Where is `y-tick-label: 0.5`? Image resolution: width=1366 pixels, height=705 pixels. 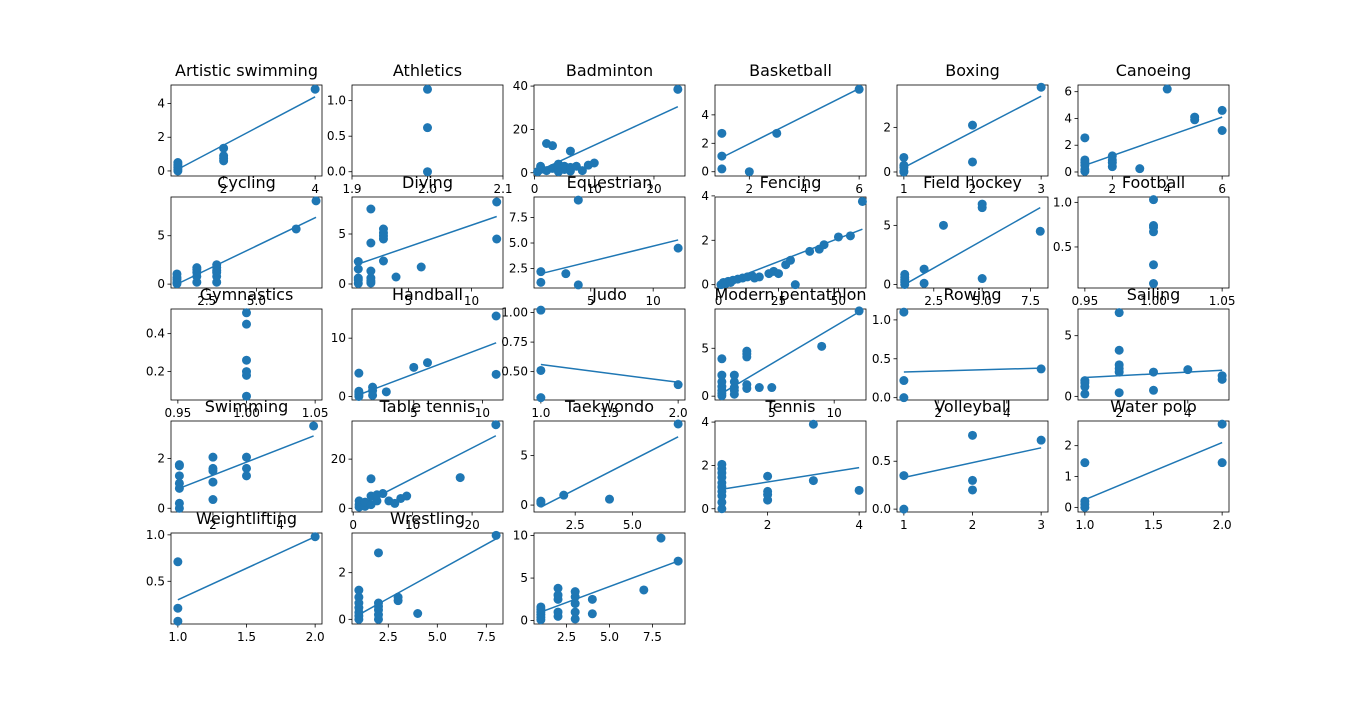
y-tick-label: 0.5 is located at coordinates (881, 359).